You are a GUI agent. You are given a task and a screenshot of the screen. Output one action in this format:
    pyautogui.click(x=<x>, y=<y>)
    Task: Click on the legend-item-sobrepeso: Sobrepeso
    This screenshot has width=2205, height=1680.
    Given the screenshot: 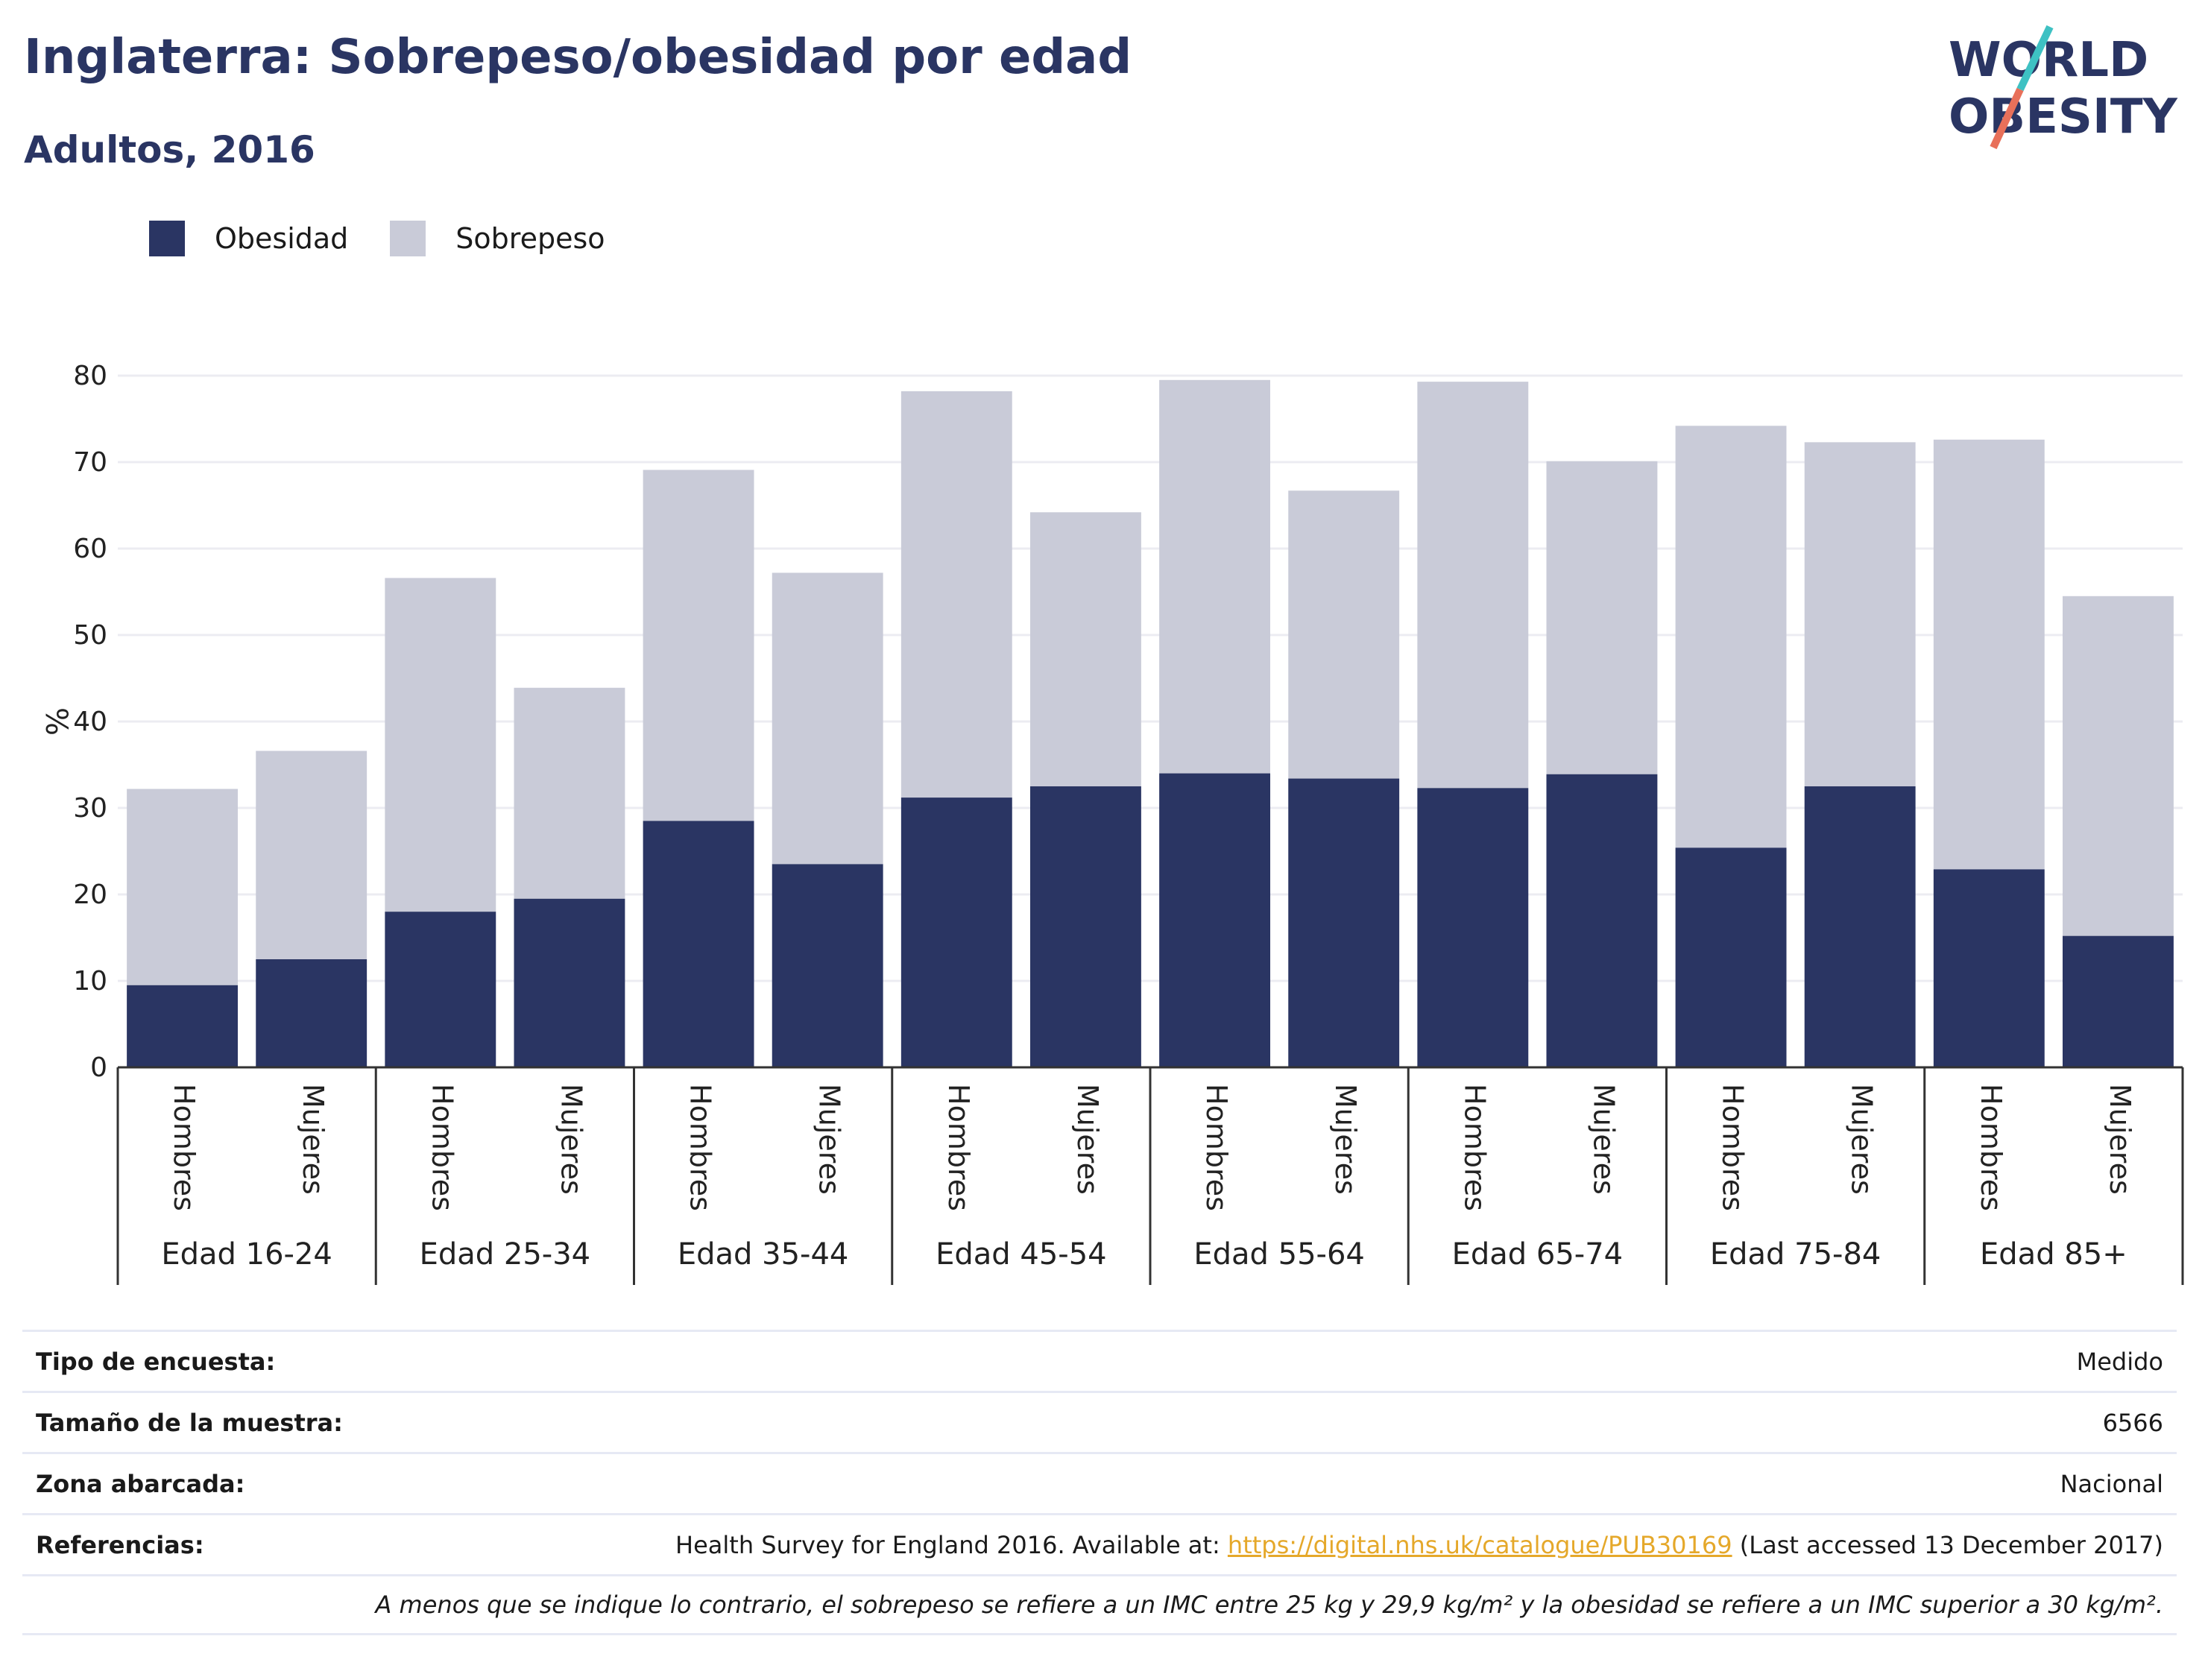 What is the action you would take?
    pyautogui.click(x=497, y=238)
    